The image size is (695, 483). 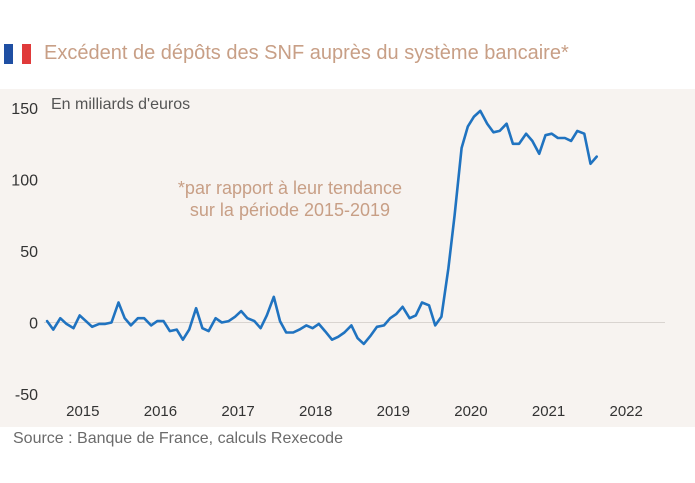 What do you see at coordinates (290, 188) in the screenshot?
I see `annotation-line-1: *par rapport à leur tendance` at bounding box center [290, 188].